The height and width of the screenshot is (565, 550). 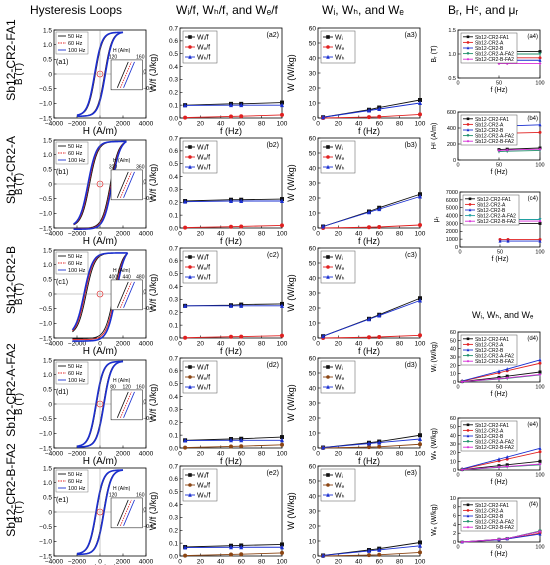 I want to click on y-tick-label: 1.5, so click(x=47, y=468).